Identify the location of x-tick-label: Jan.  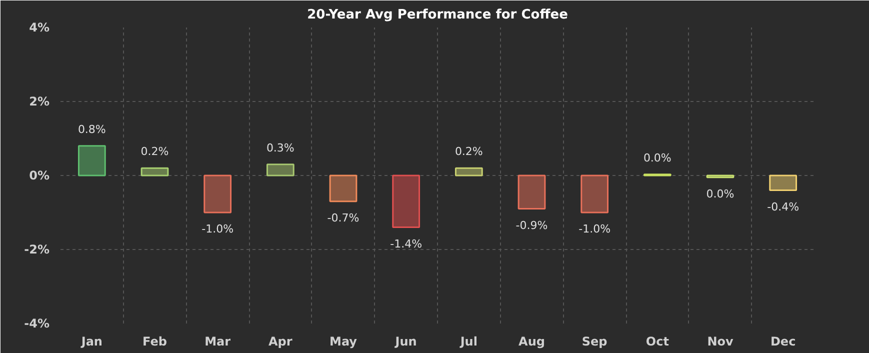
(91, 341).